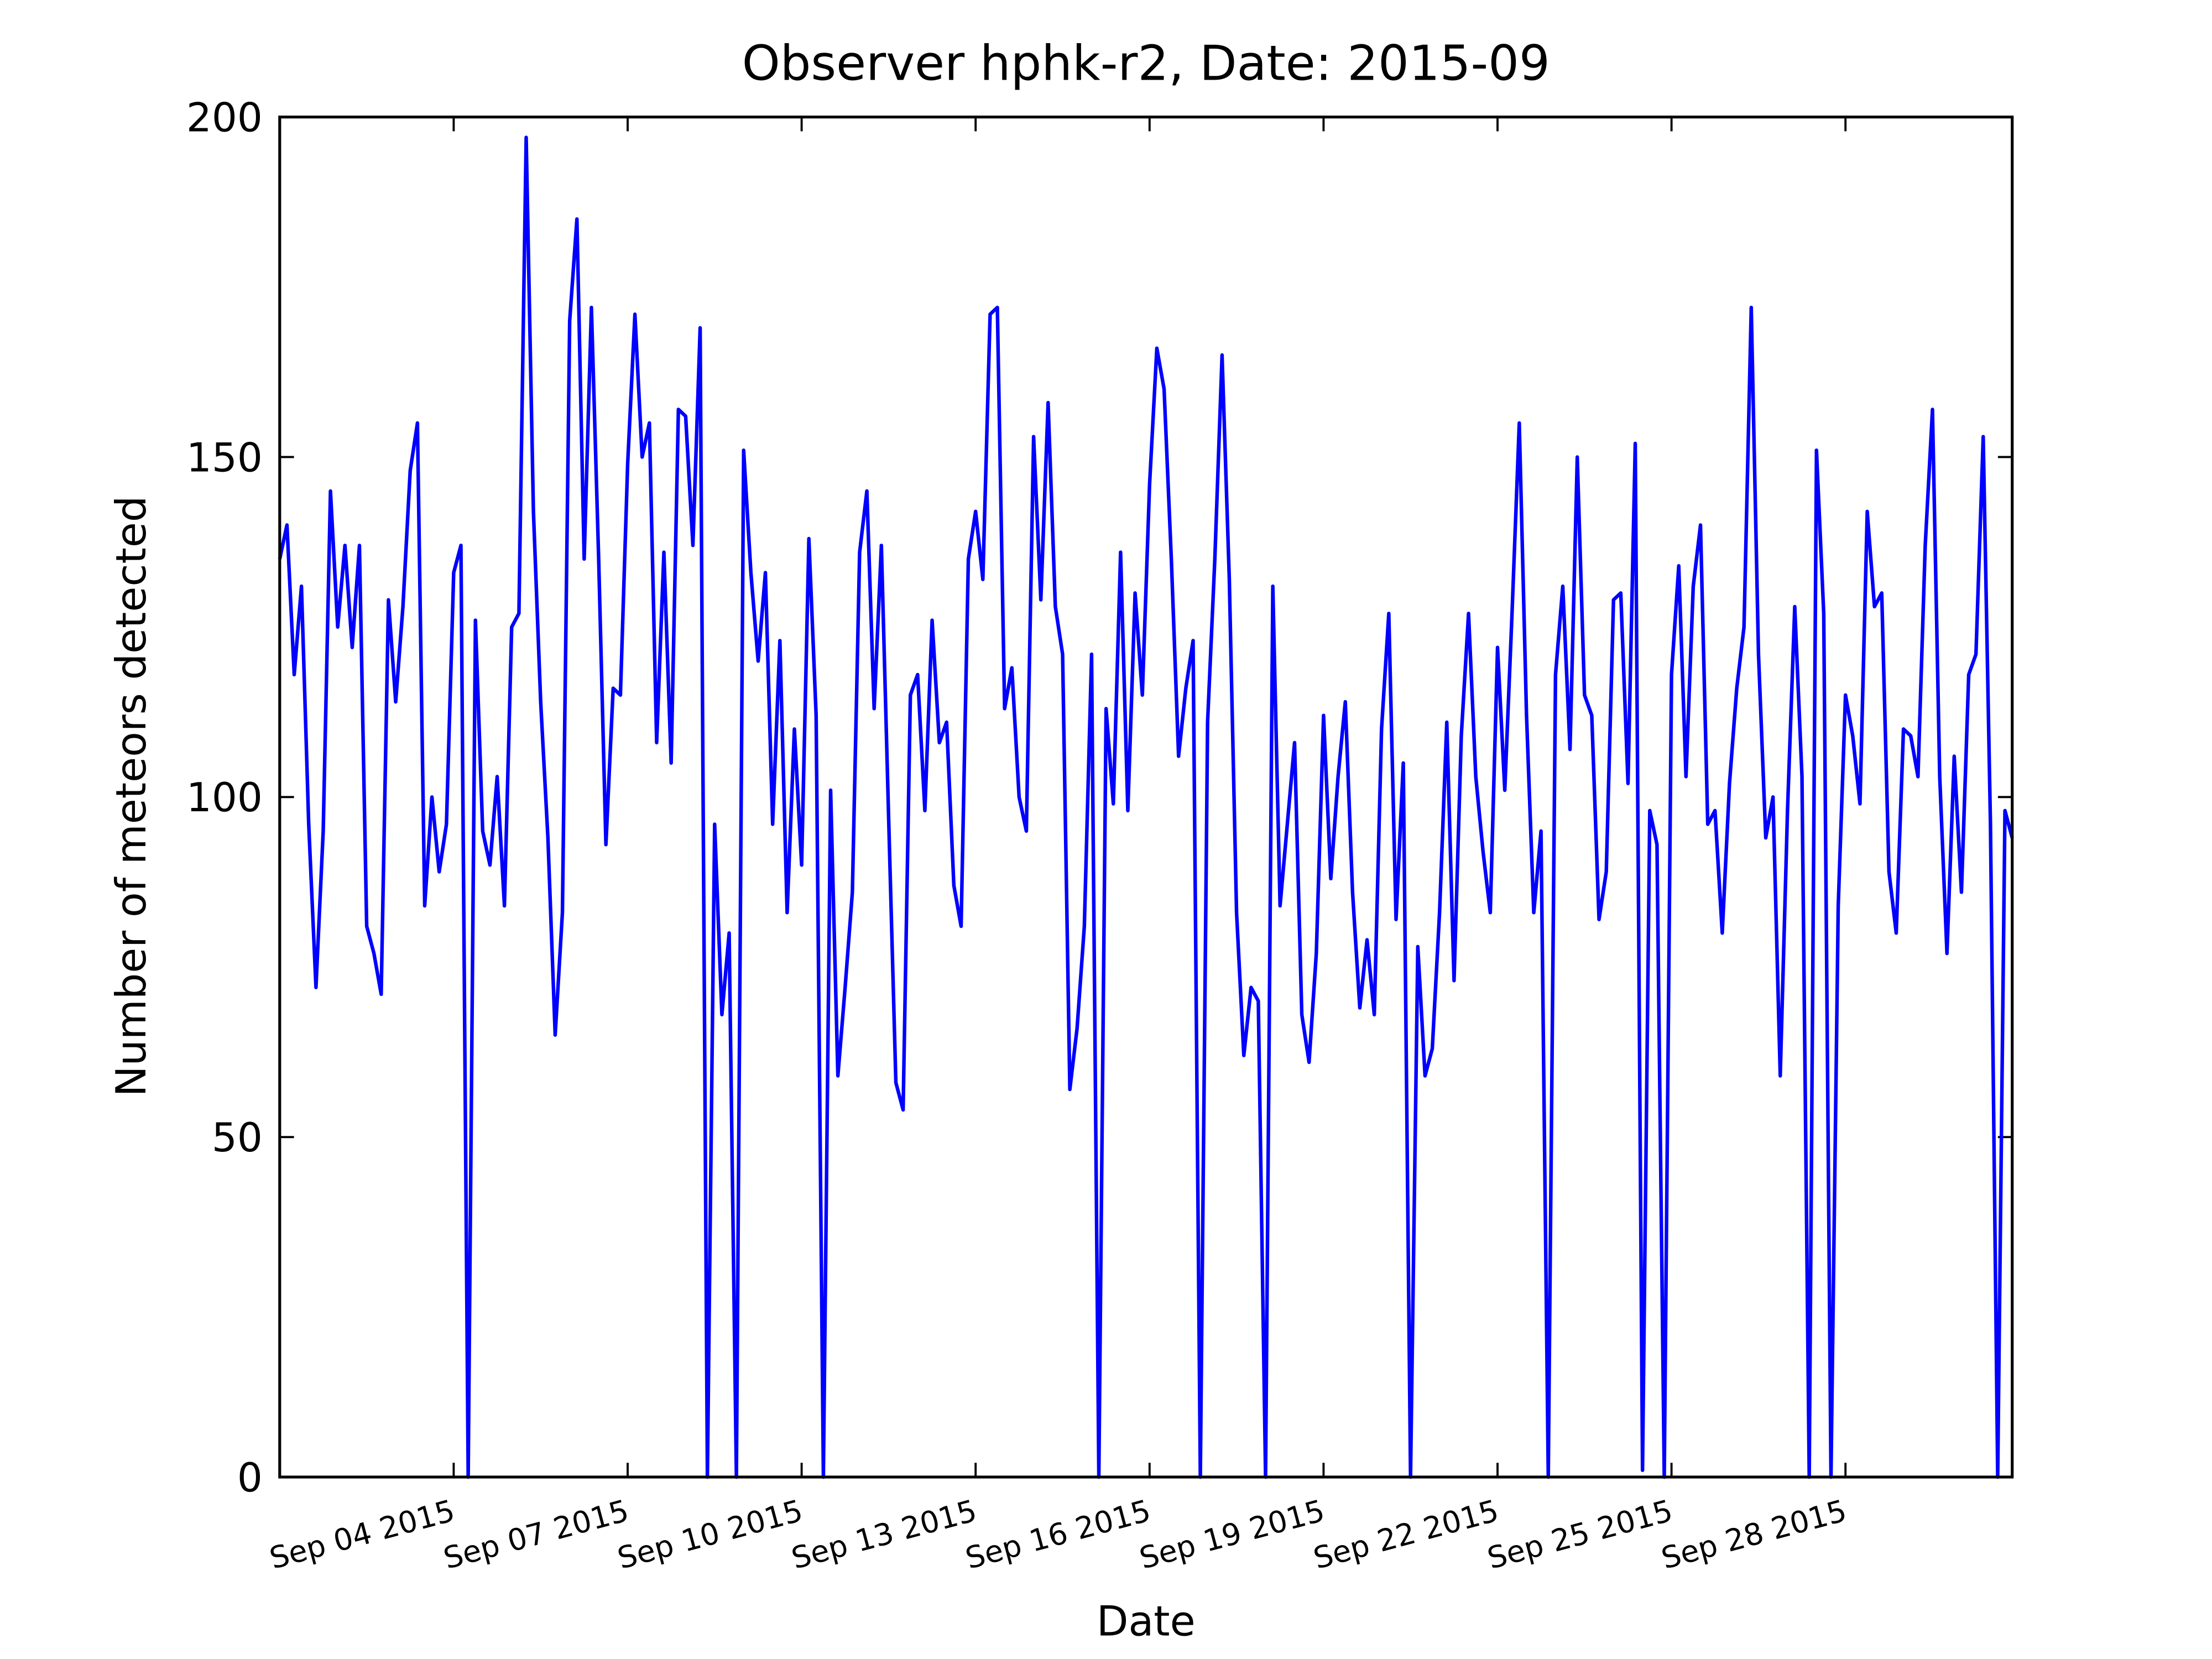 The width and height of the screenshot is (2212, 1659). Describe the element at coordinates (131, 797) in the screenshot. I see `y-axis-label: Number of meteors detected` at that location.